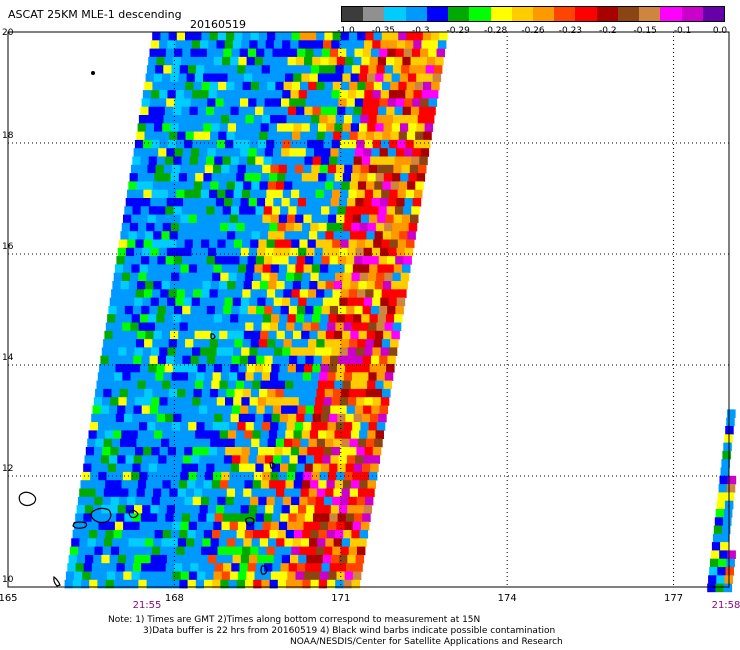 The width and height of the screenshot is (740, 650). I want to click on color-scale-swatch, so click(501, 14).